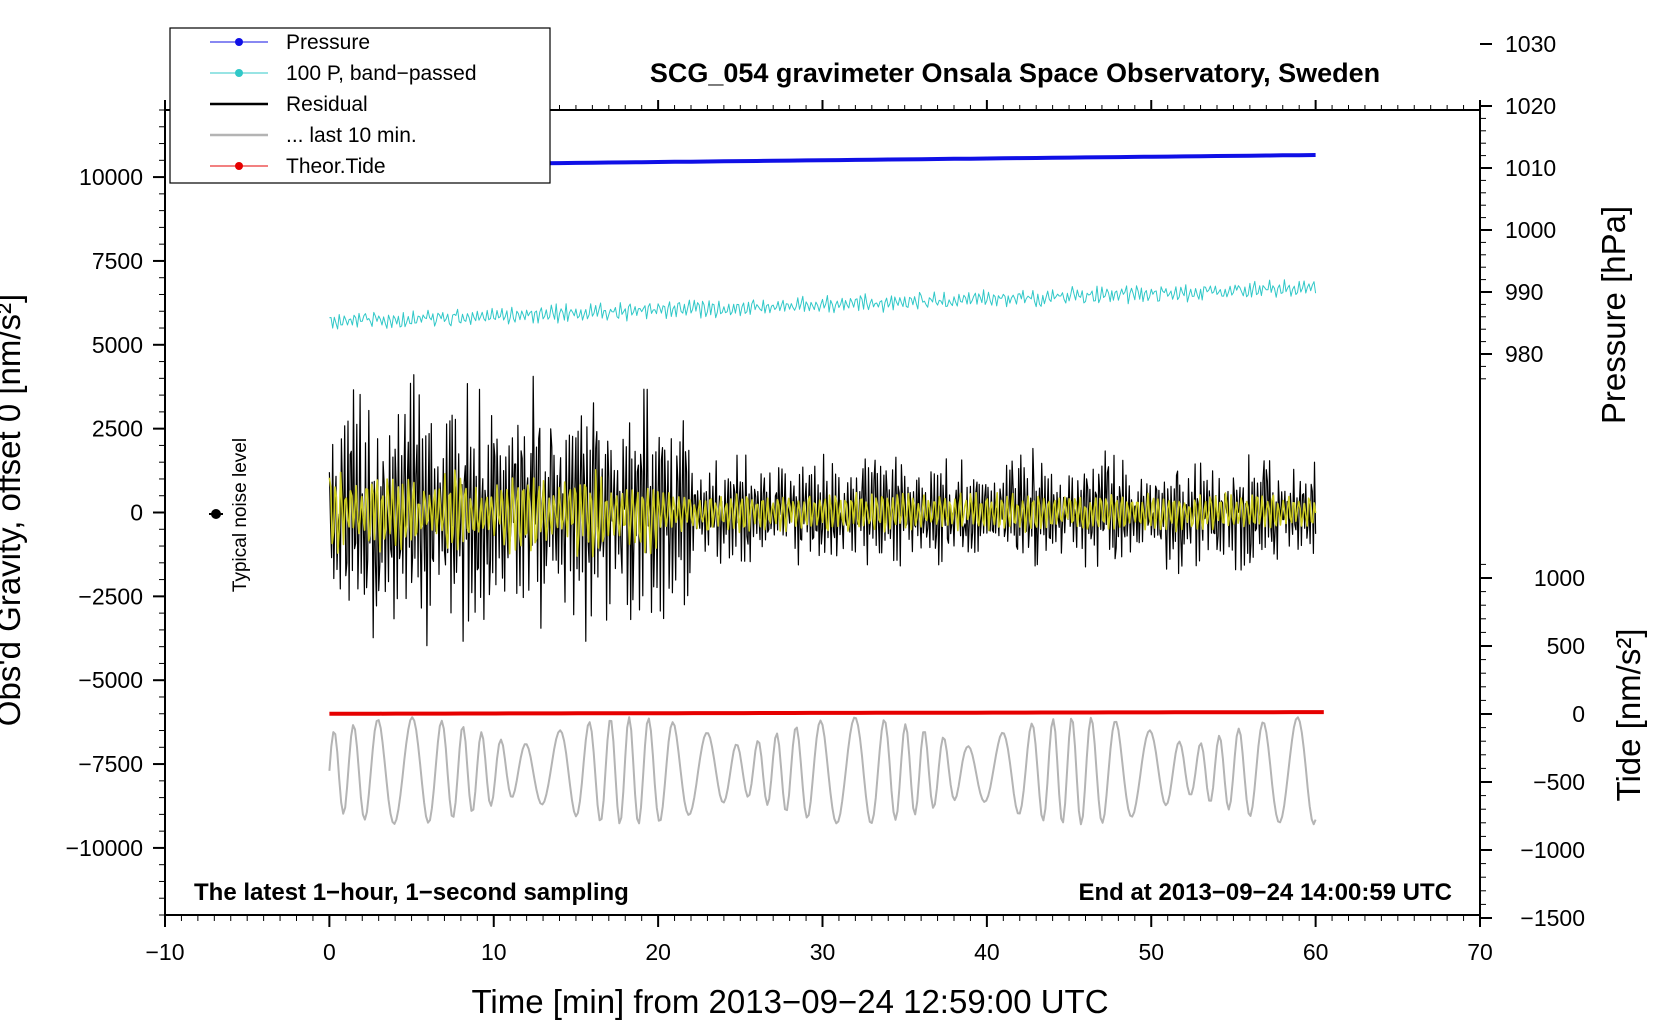  I want to click on y-axis-title-left: Obs'd Gravity, offset 0 [nm/s²], so click(13, 510).